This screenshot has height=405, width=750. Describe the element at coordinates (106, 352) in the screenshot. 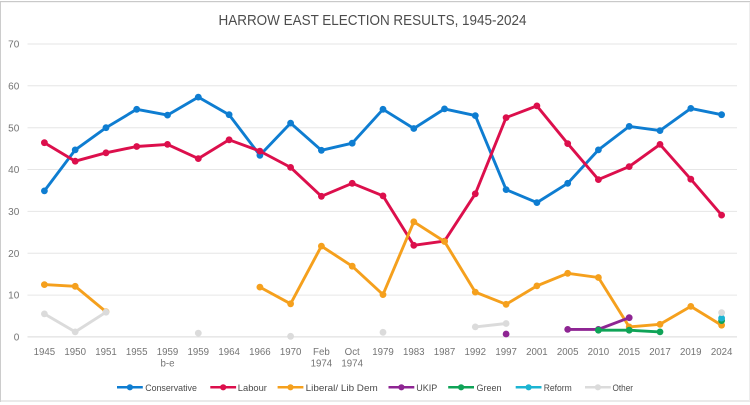

I see `svg-text: 1951` at that location.